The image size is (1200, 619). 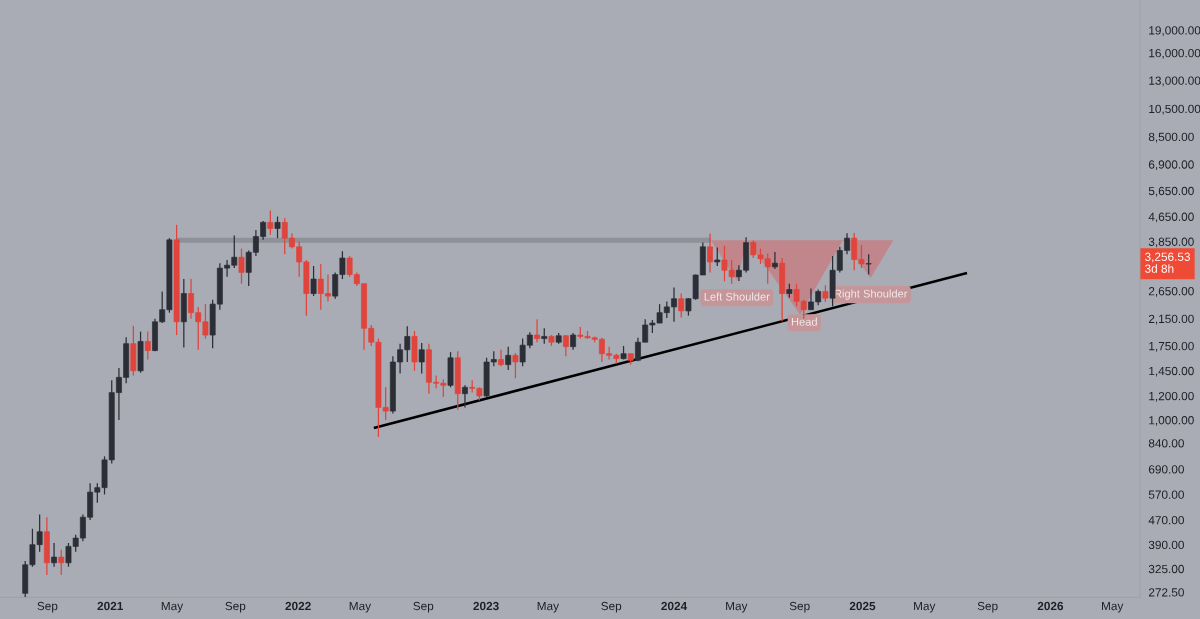 What do you see at coordinates (1174, 109) in the screenshot?
I see `y-tick-label: 10,500.00` at bounding box center [1174, 109].